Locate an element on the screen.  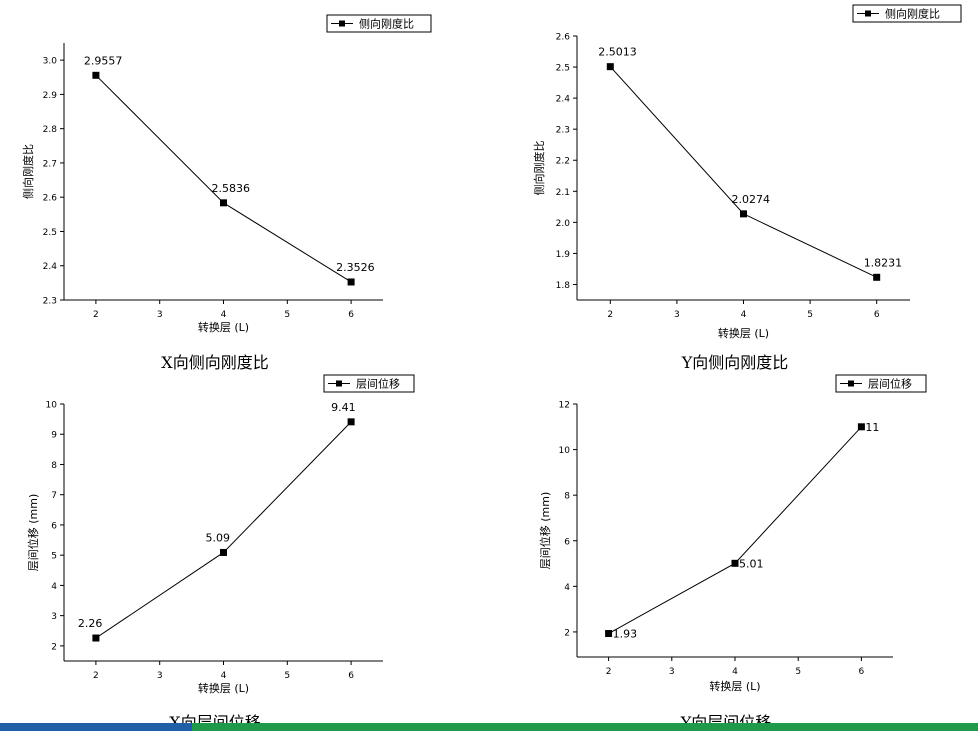
y-tick-label: 2.8 is located at coordinates (50, 130).